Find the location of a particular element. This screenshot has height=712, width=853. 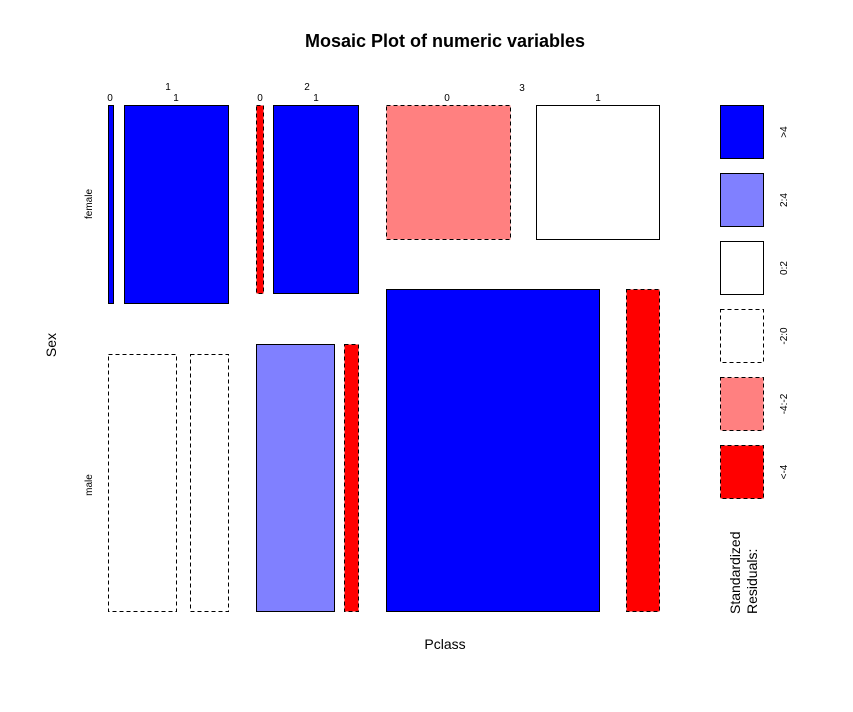

survived-labels: 0 1 0 1 0 1 is located at coordinates (354, 98).